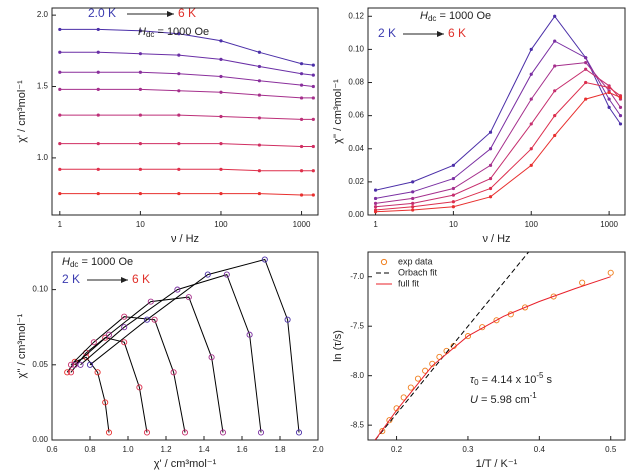 The width and height of the screenshot is (629, 475). I want to click on x-tick-label: 0.6, so click(52, 449).